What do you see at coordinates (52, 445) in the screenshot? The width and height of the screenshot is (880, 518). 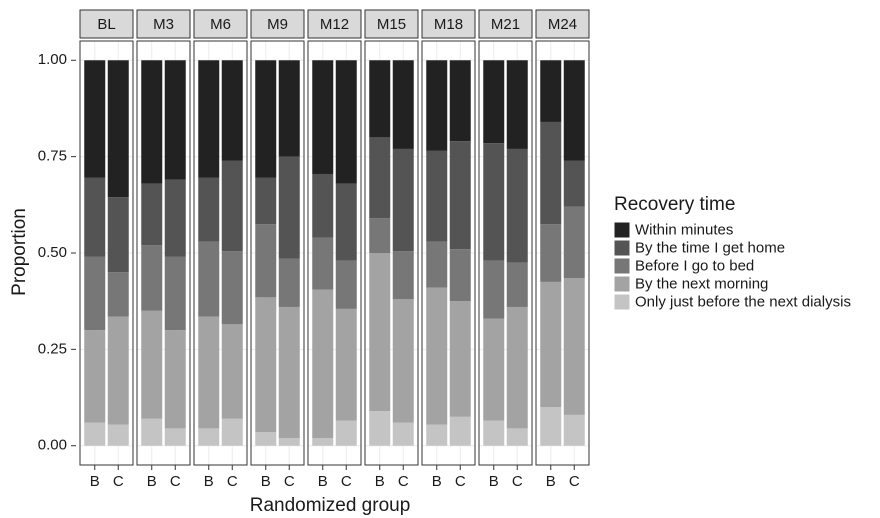 I see `y-tick-label: 0.00` at bounding box center [52, 445].